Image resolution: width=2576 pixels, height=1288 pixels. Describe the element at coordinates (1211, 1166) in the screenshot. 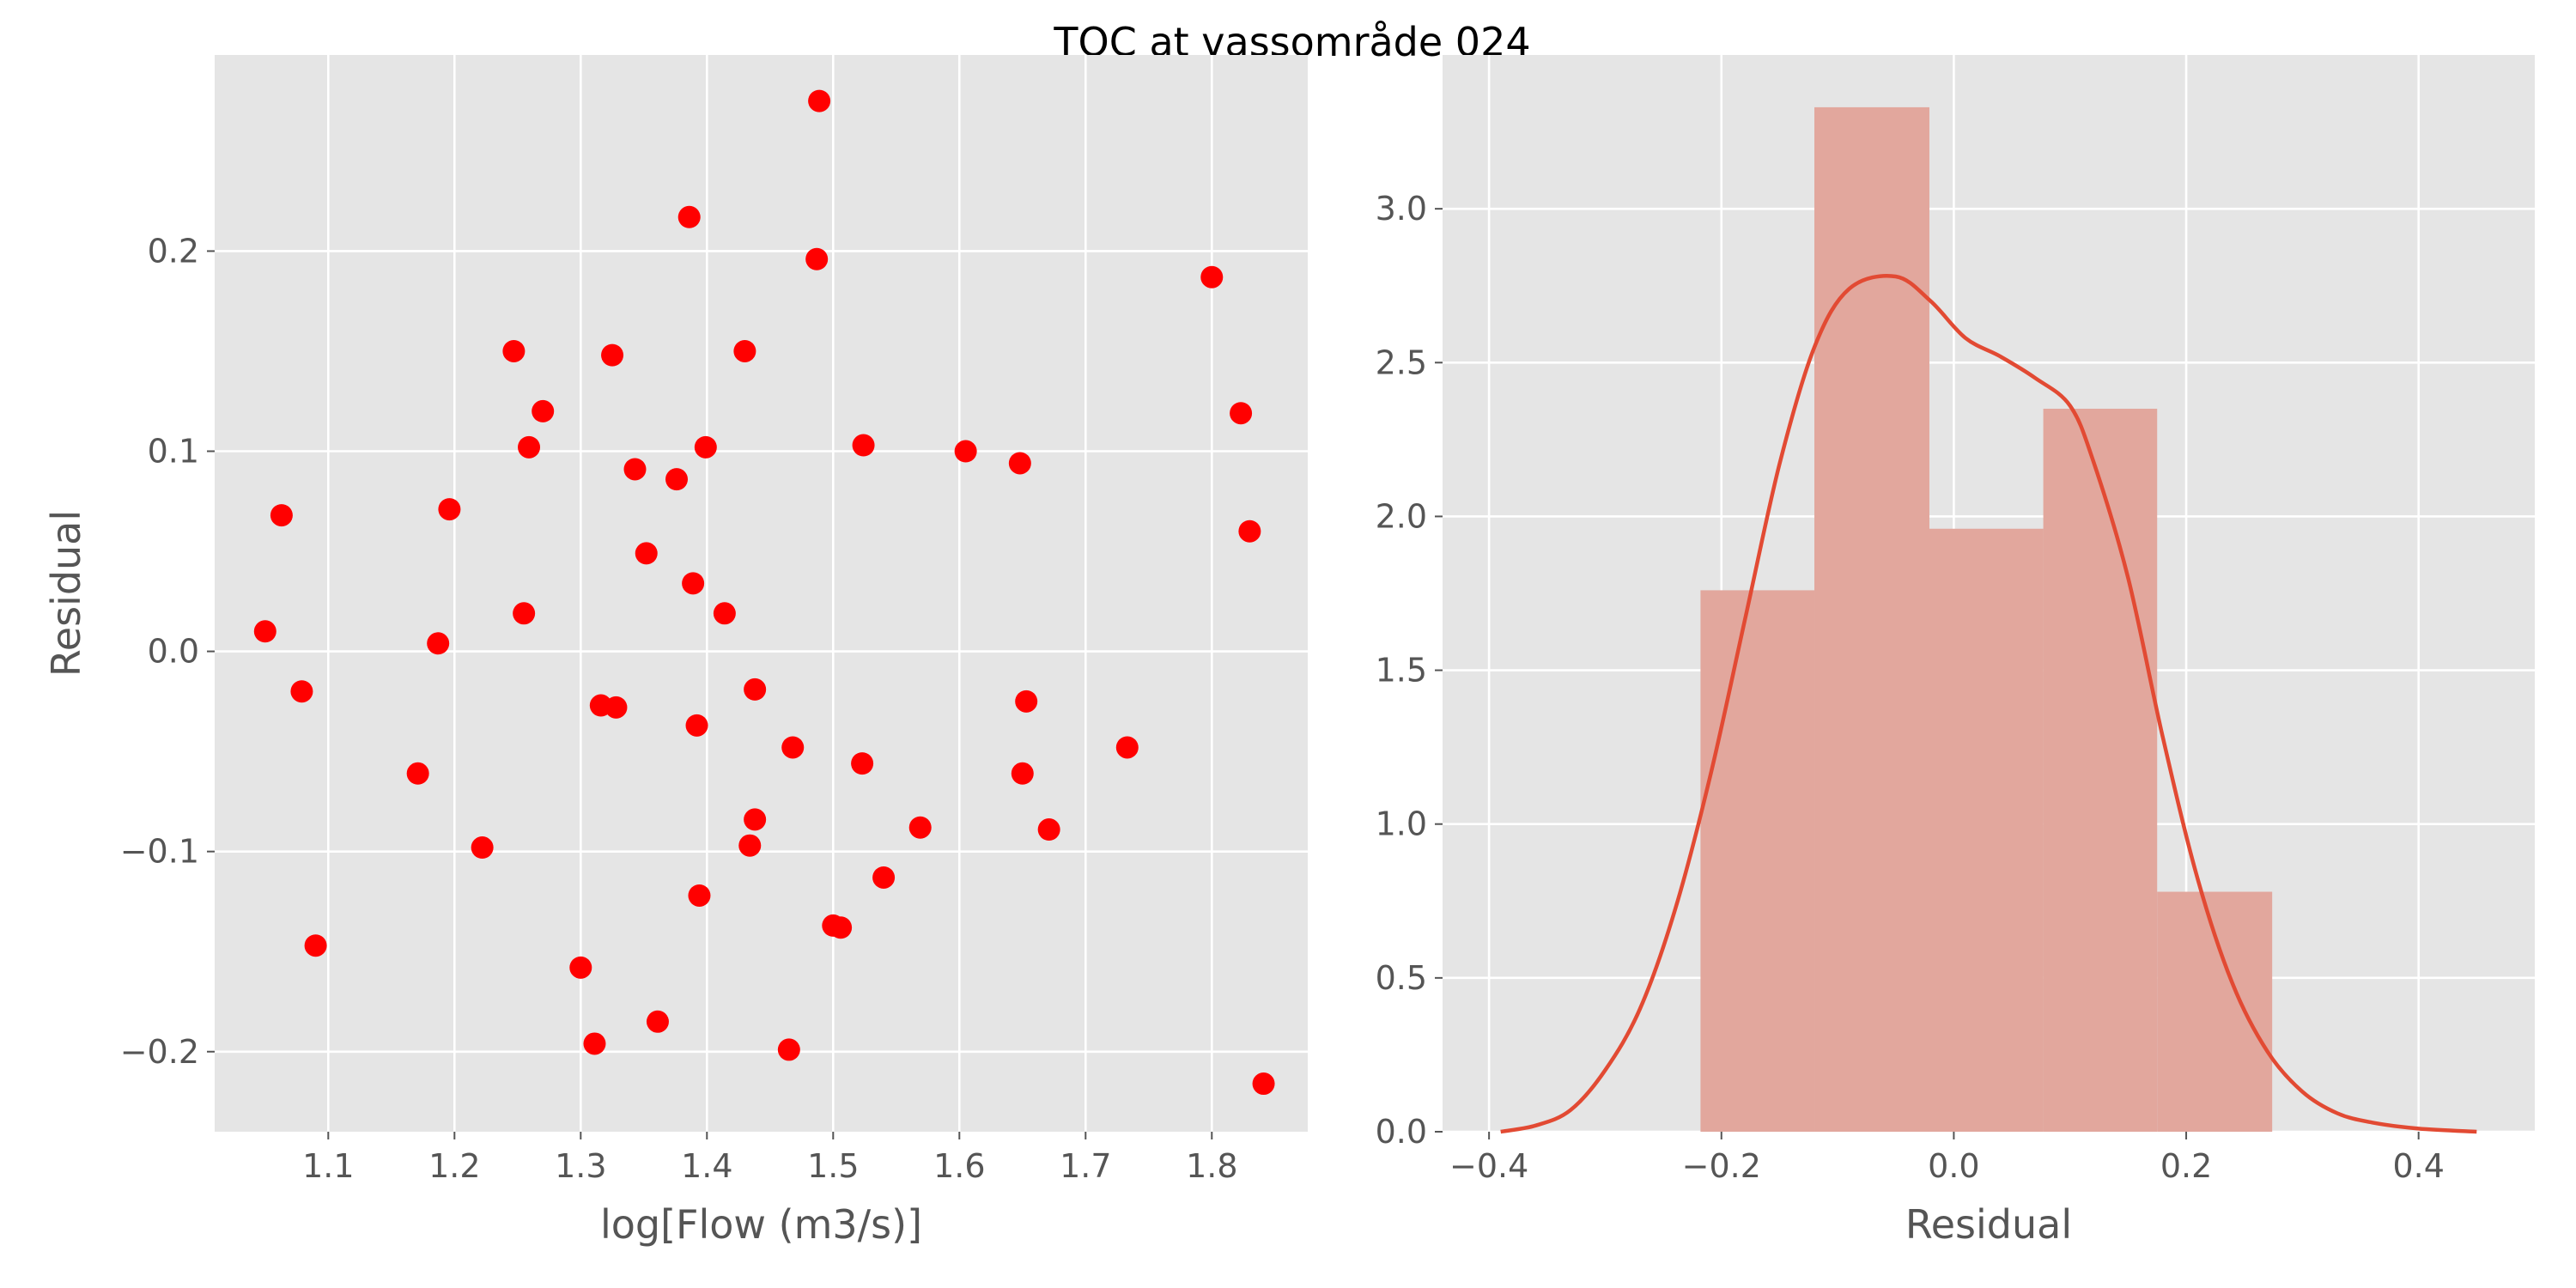

I see `scatter-x-tick-label: 1.8` at that location.